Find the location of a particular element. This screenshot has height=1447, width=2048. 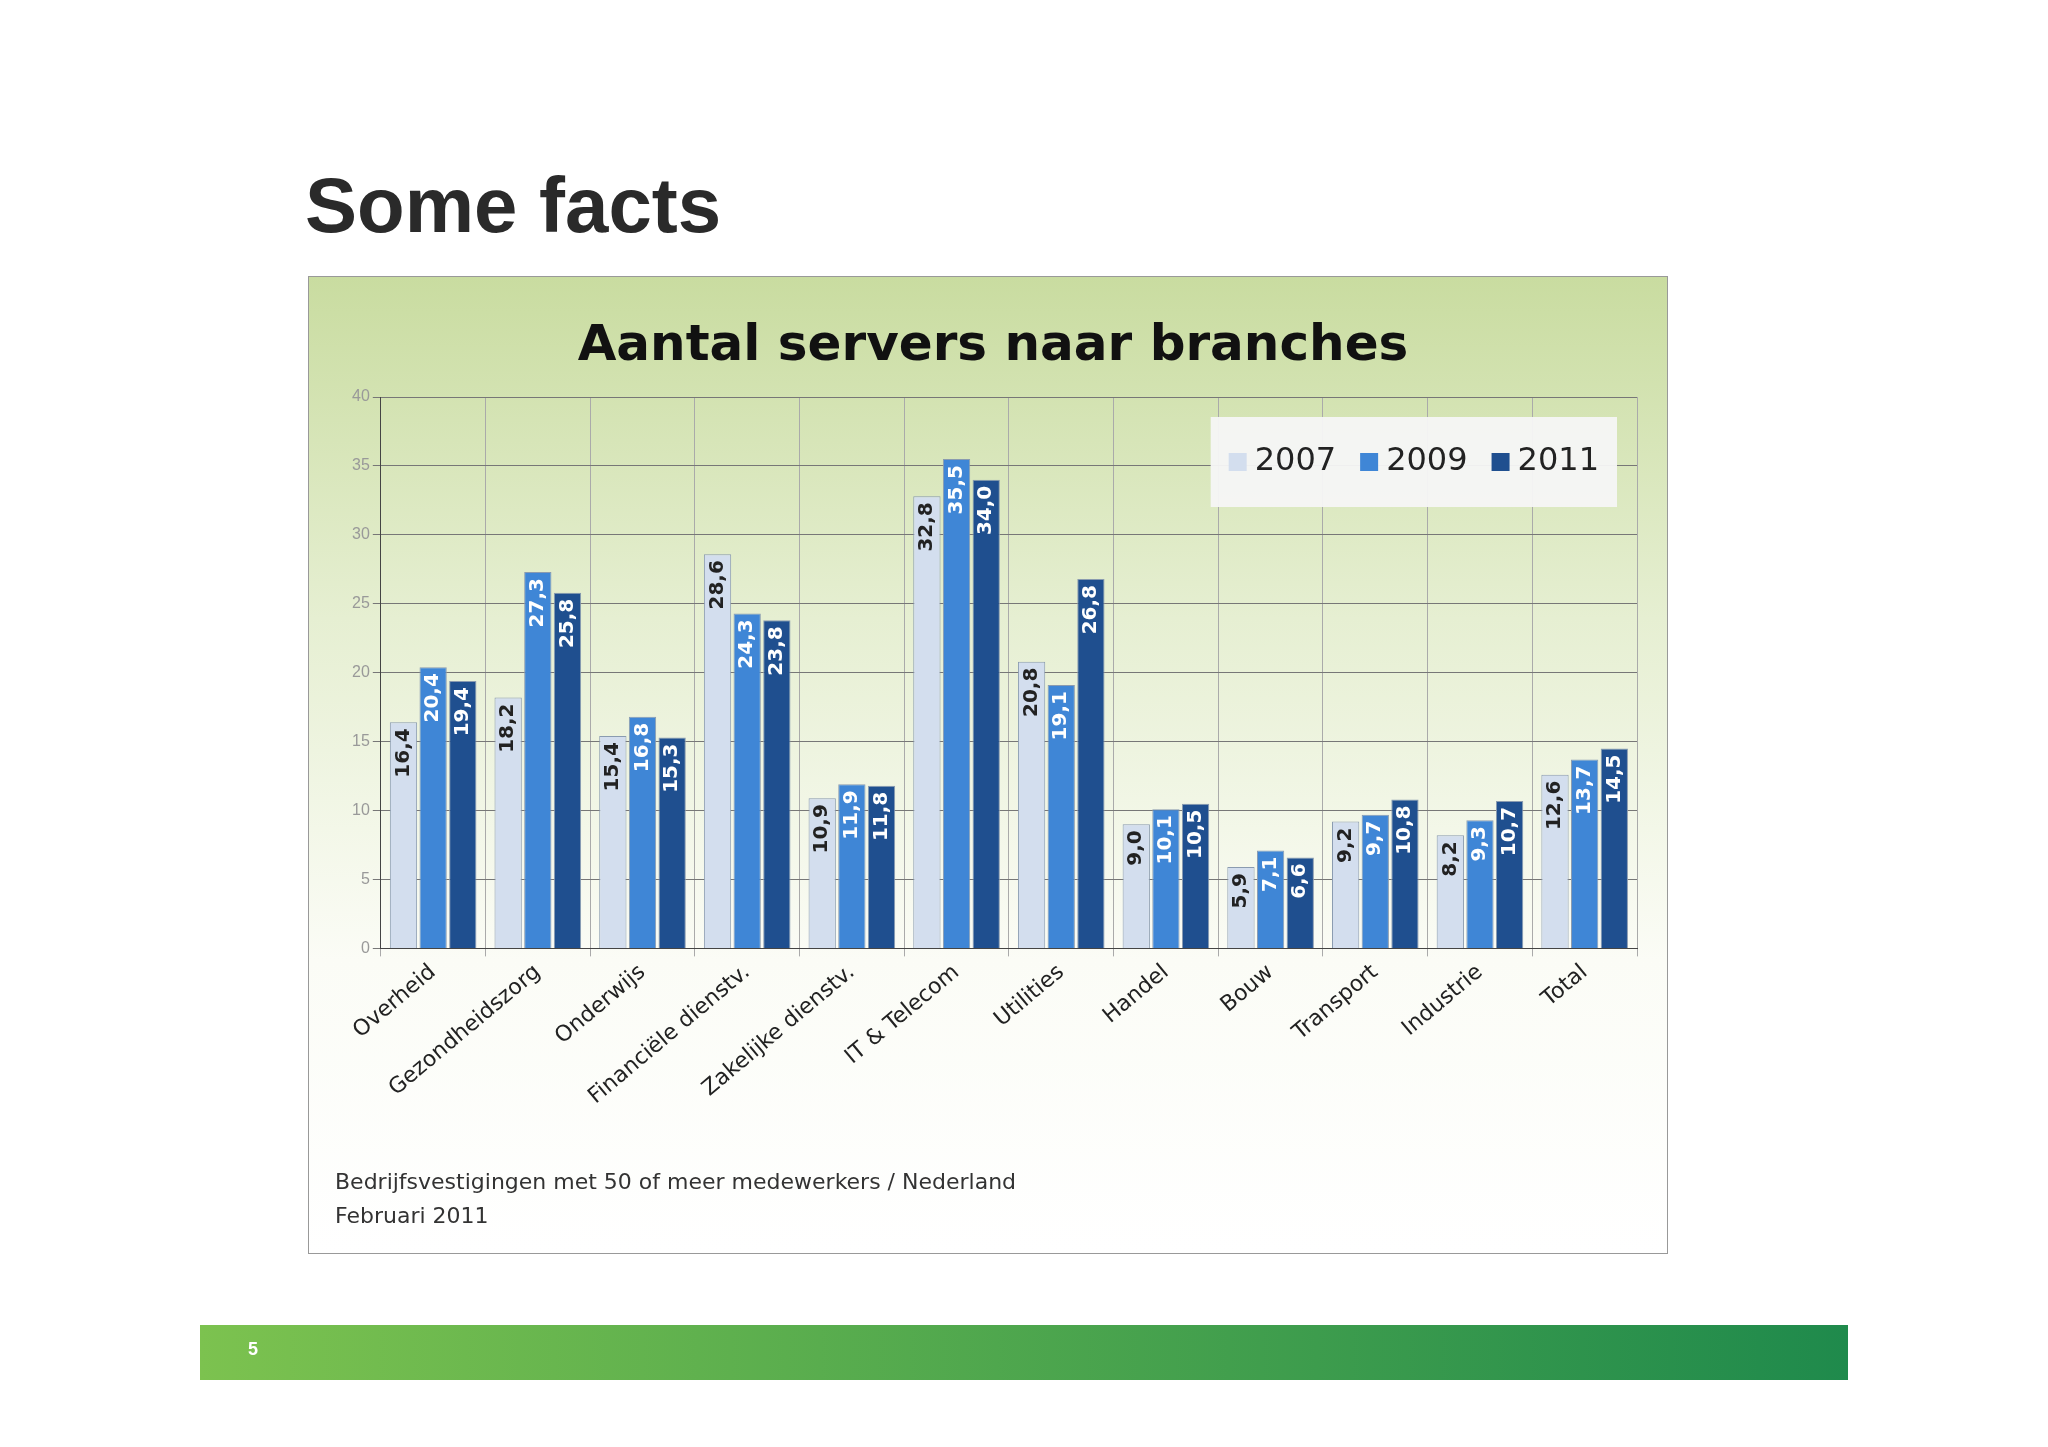

data-label: 10,5 is located at coordinates (1193, 834).